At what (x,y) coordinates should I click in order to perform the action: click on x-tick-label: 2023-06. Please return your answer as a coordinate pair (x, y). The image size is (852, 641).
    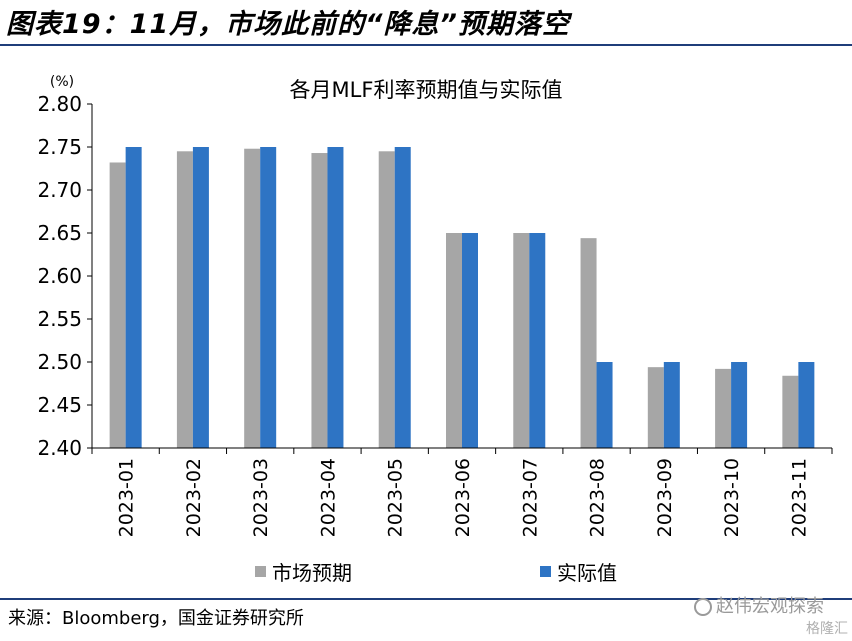
    Looking at the image, I should click on (463, 497).